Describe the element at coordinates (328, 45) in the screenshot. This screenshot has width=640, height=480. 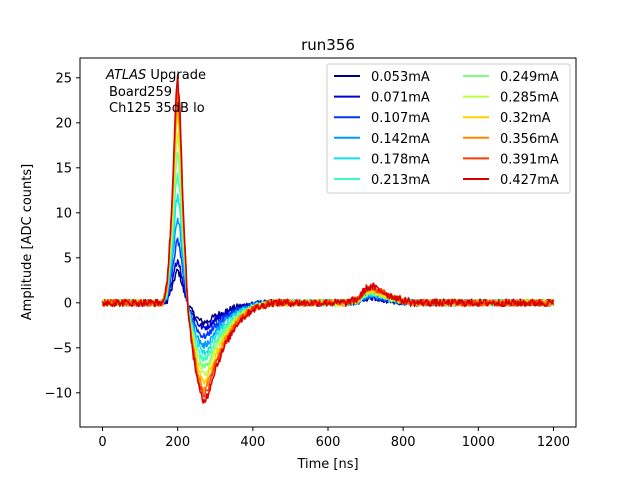
I see `chart-title: run356` at that location.